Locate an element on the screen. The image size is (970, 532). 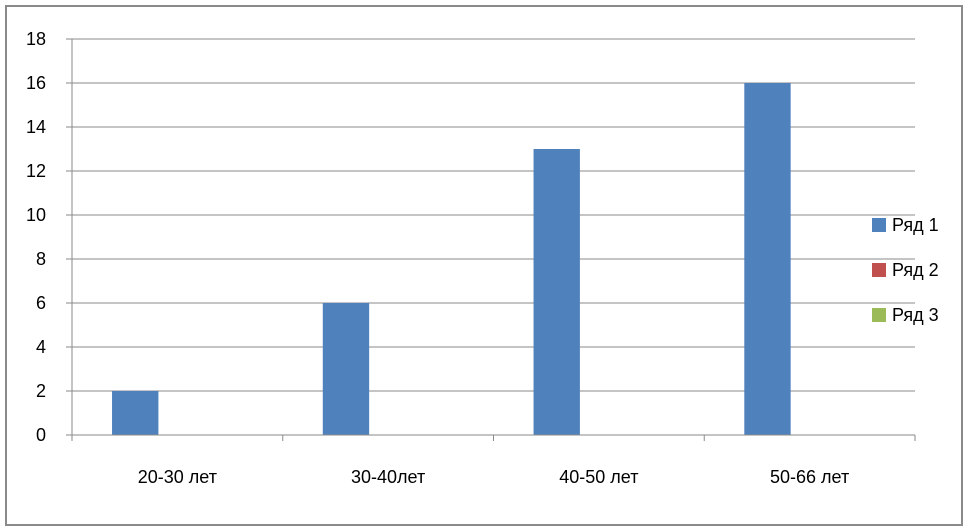
y-tick-label: 8 is located at coordinates (41, 259).